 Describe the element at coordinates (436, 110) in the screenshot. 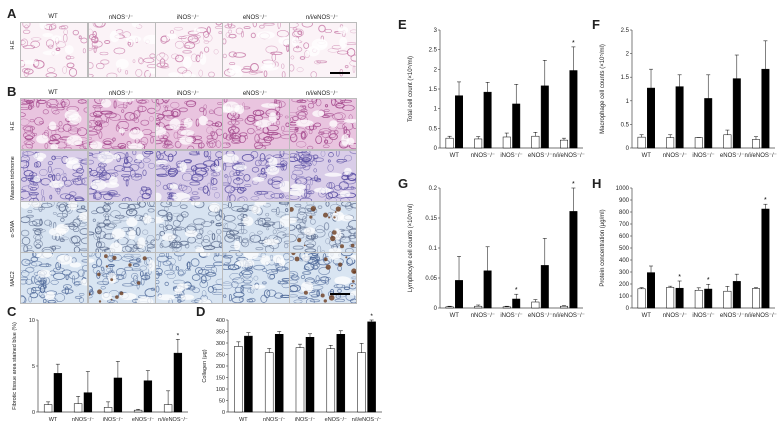

I see `y-tick-label: 1` at that location.